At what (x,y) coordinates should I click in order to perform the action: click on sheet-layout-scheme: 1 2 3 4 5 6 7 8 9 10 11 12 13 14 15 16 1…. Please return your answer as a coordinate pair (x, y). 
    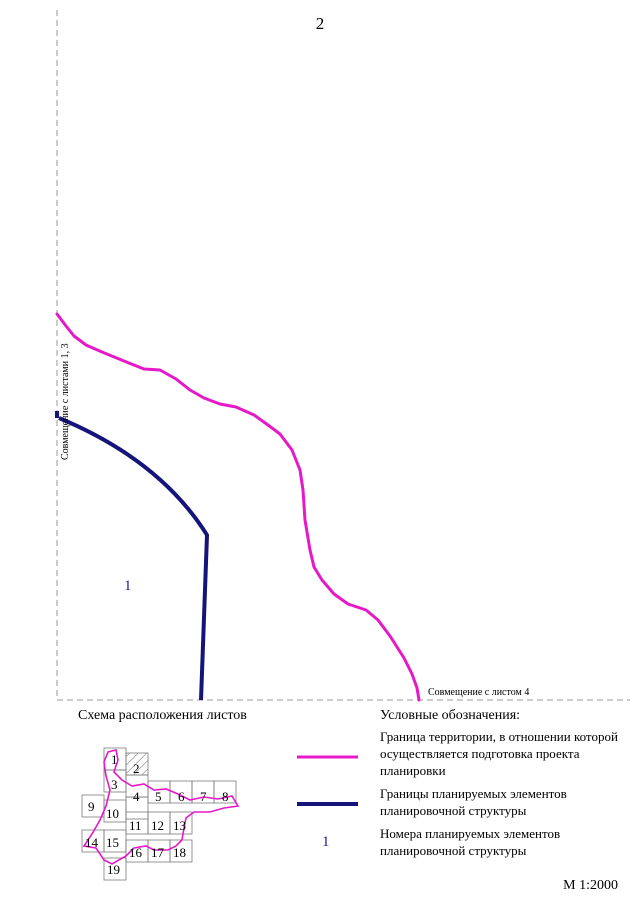
    Looking at the image, I should click on (160, 814).